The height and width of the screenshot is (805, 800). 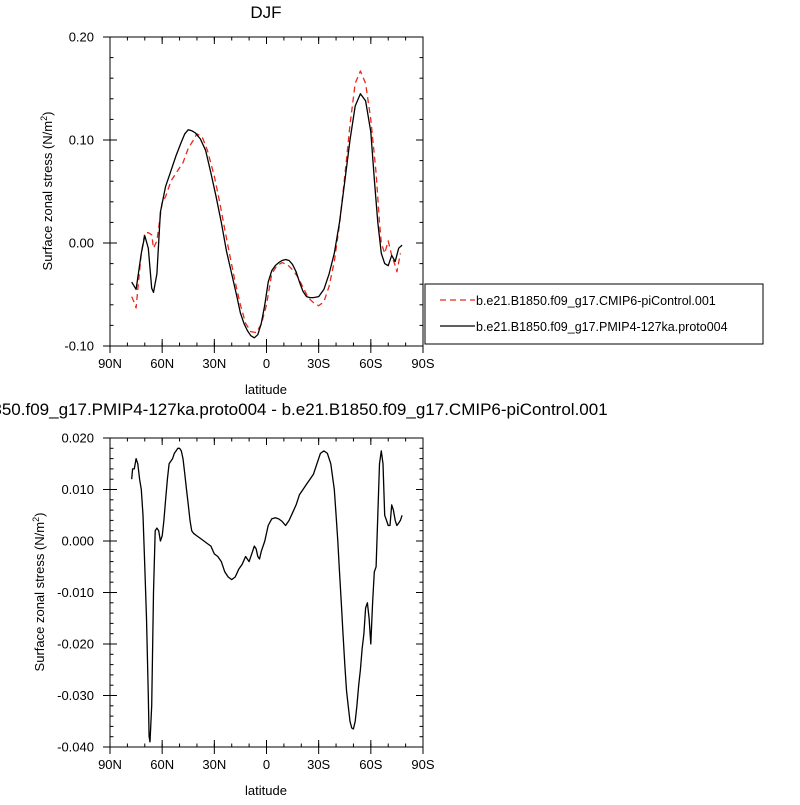 What do you see at coordinates (81, 37) in the screenshot?
I see `top-y-tick-label: 0.20` at bounding box center [81, 37].